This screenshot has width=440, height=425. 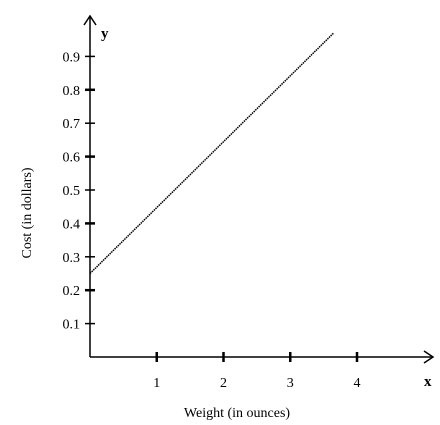 What do you see at coordinates (72, 124) in the screenshot?
I see `y-tick-label: 0.7` at bounding box center [72, 124].